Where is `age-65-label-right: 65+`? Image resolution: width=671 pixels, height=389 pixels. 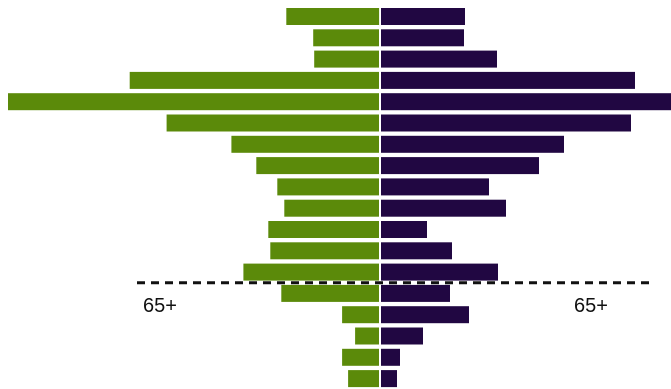 age-65-label-right: 65+ is located at coordinates (591, 306).